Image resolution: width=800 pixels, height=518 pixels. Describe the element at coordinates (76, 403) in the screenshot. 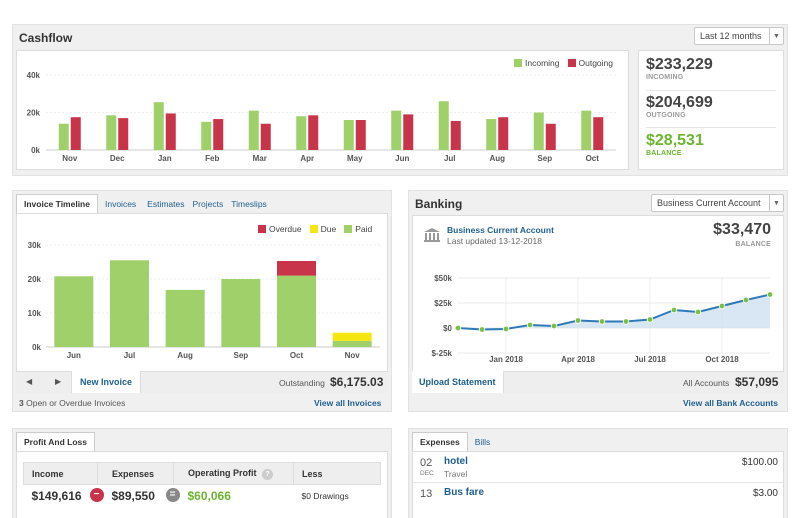

I see `open-label: Open or Overdue Invoices` at that location.